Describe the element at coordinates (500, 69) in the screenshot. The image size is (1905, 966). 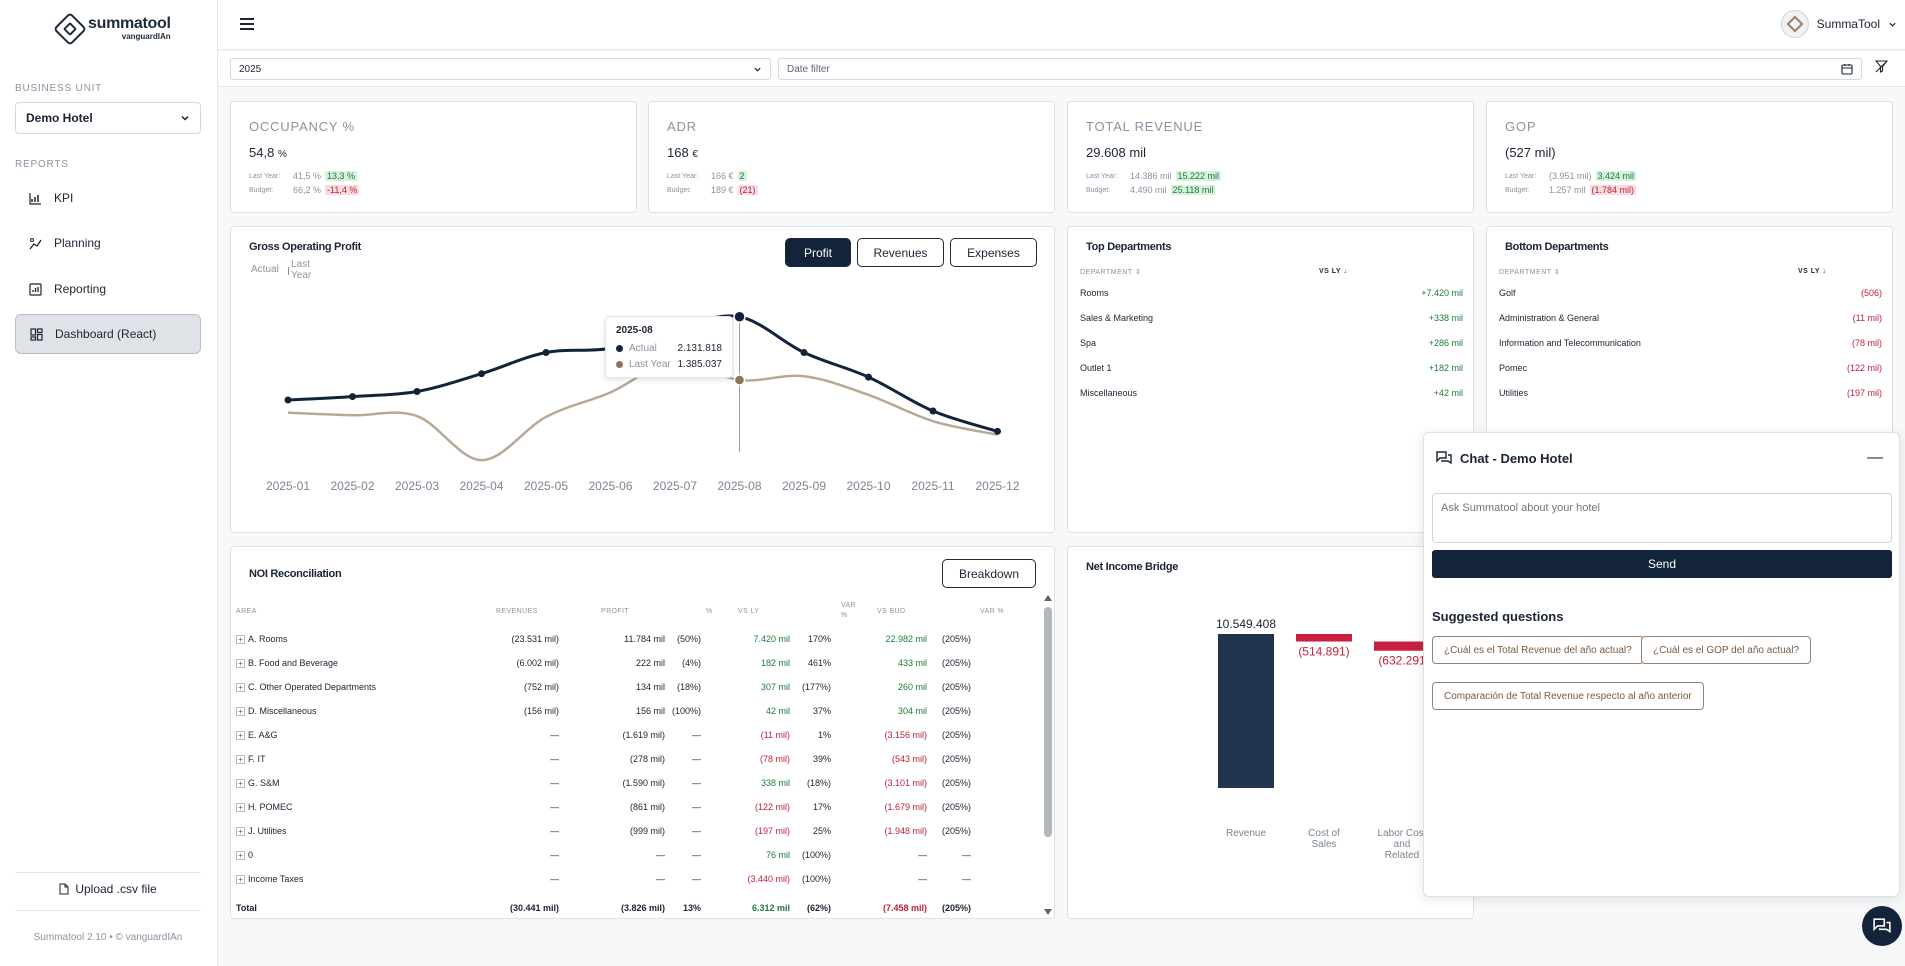
I see `year-select: 2025` at that location.